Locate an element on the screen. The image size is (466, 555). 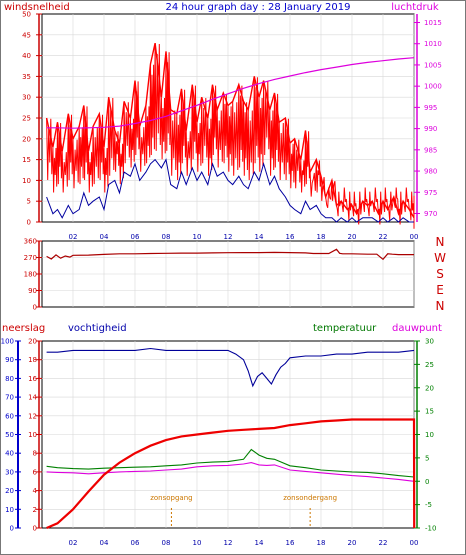
wind-direction-line is located at coordinates (230, 254).